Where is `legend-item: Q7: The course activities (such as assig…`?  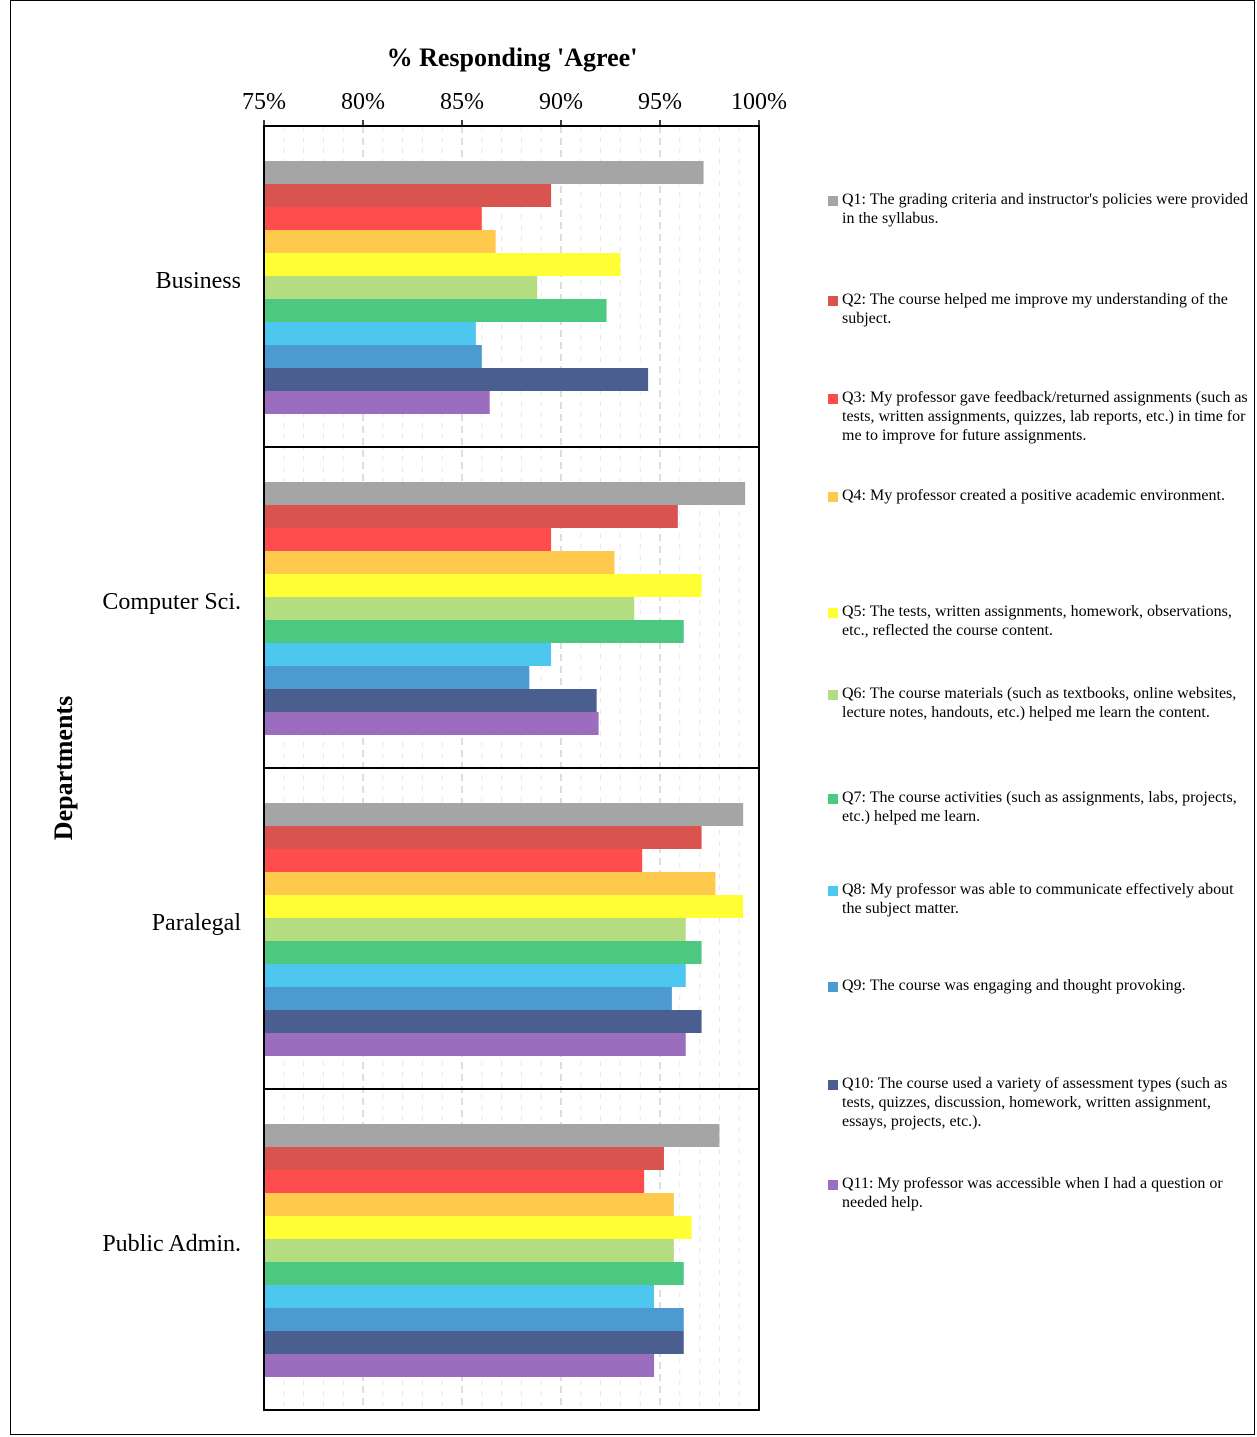 legend-item: Q7: The course activities (such as assig… is located at coordinates (1038, 807).